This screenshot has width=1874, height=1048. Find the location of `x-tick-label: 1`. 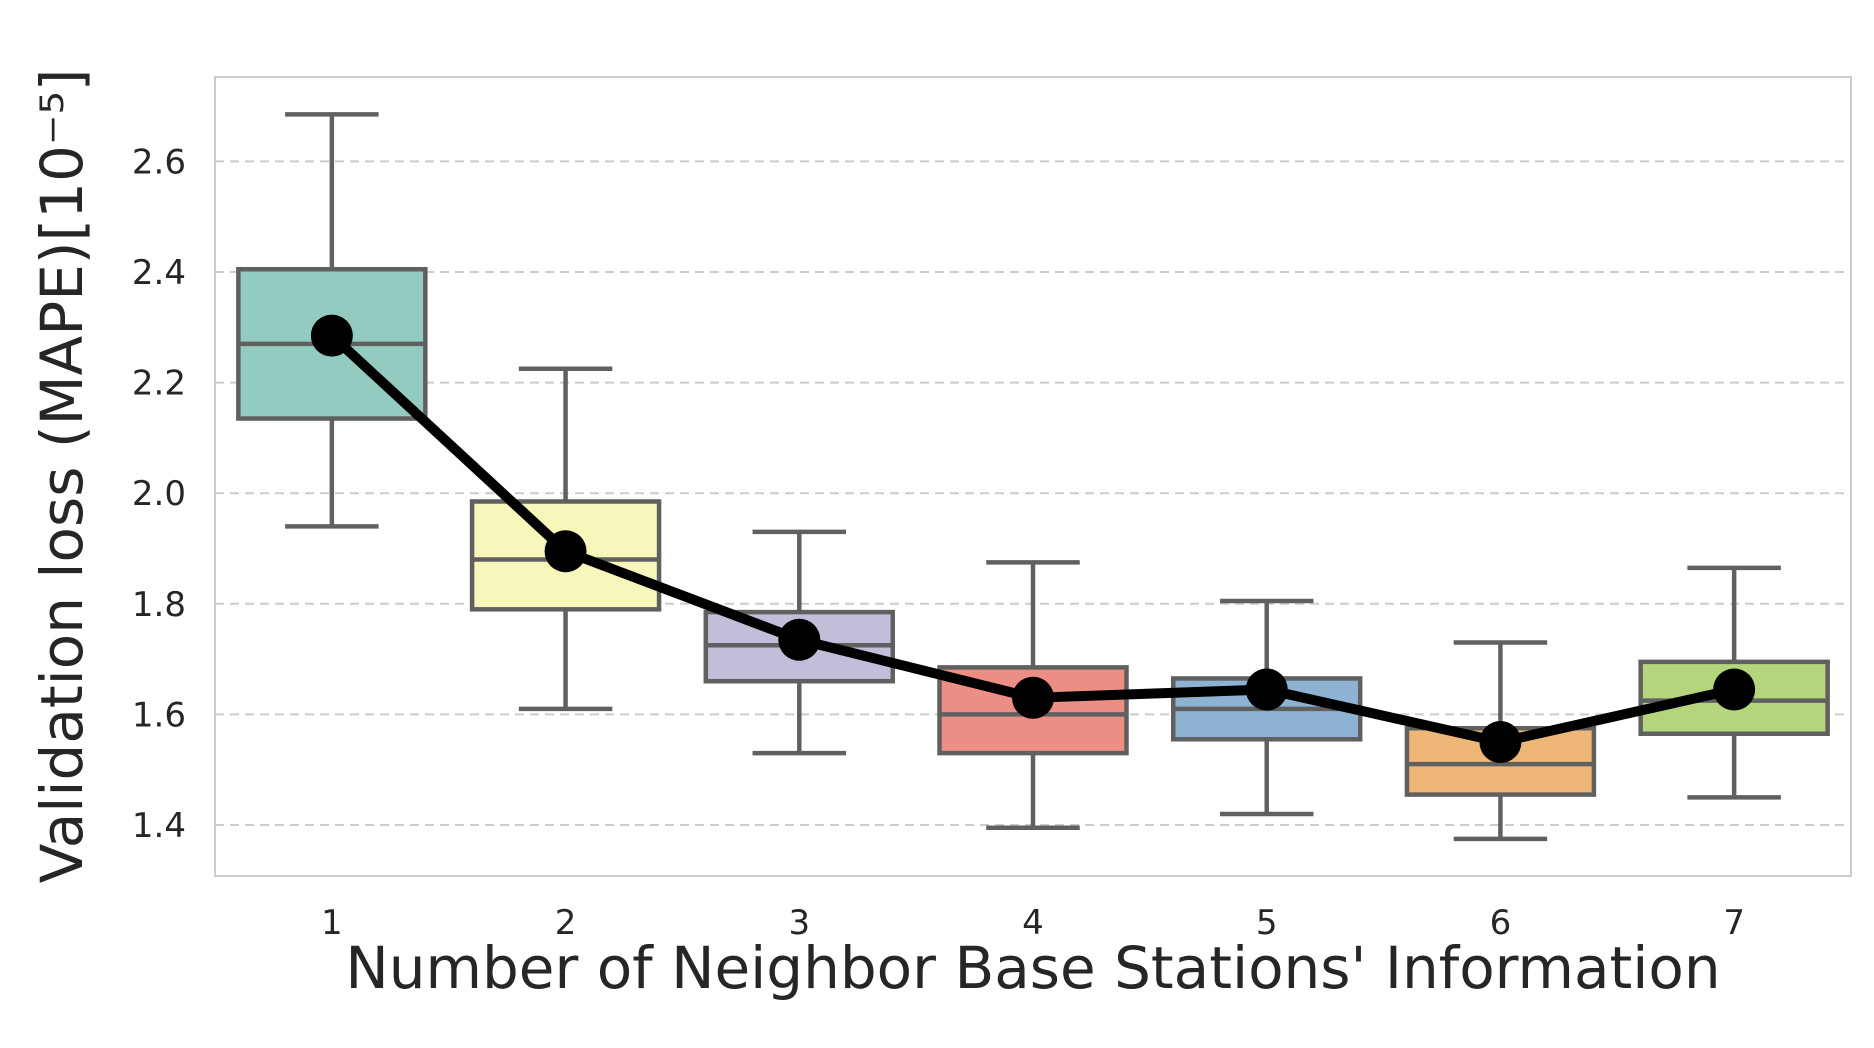

x-tick-label: 1 is located at coordinates (332, 923).